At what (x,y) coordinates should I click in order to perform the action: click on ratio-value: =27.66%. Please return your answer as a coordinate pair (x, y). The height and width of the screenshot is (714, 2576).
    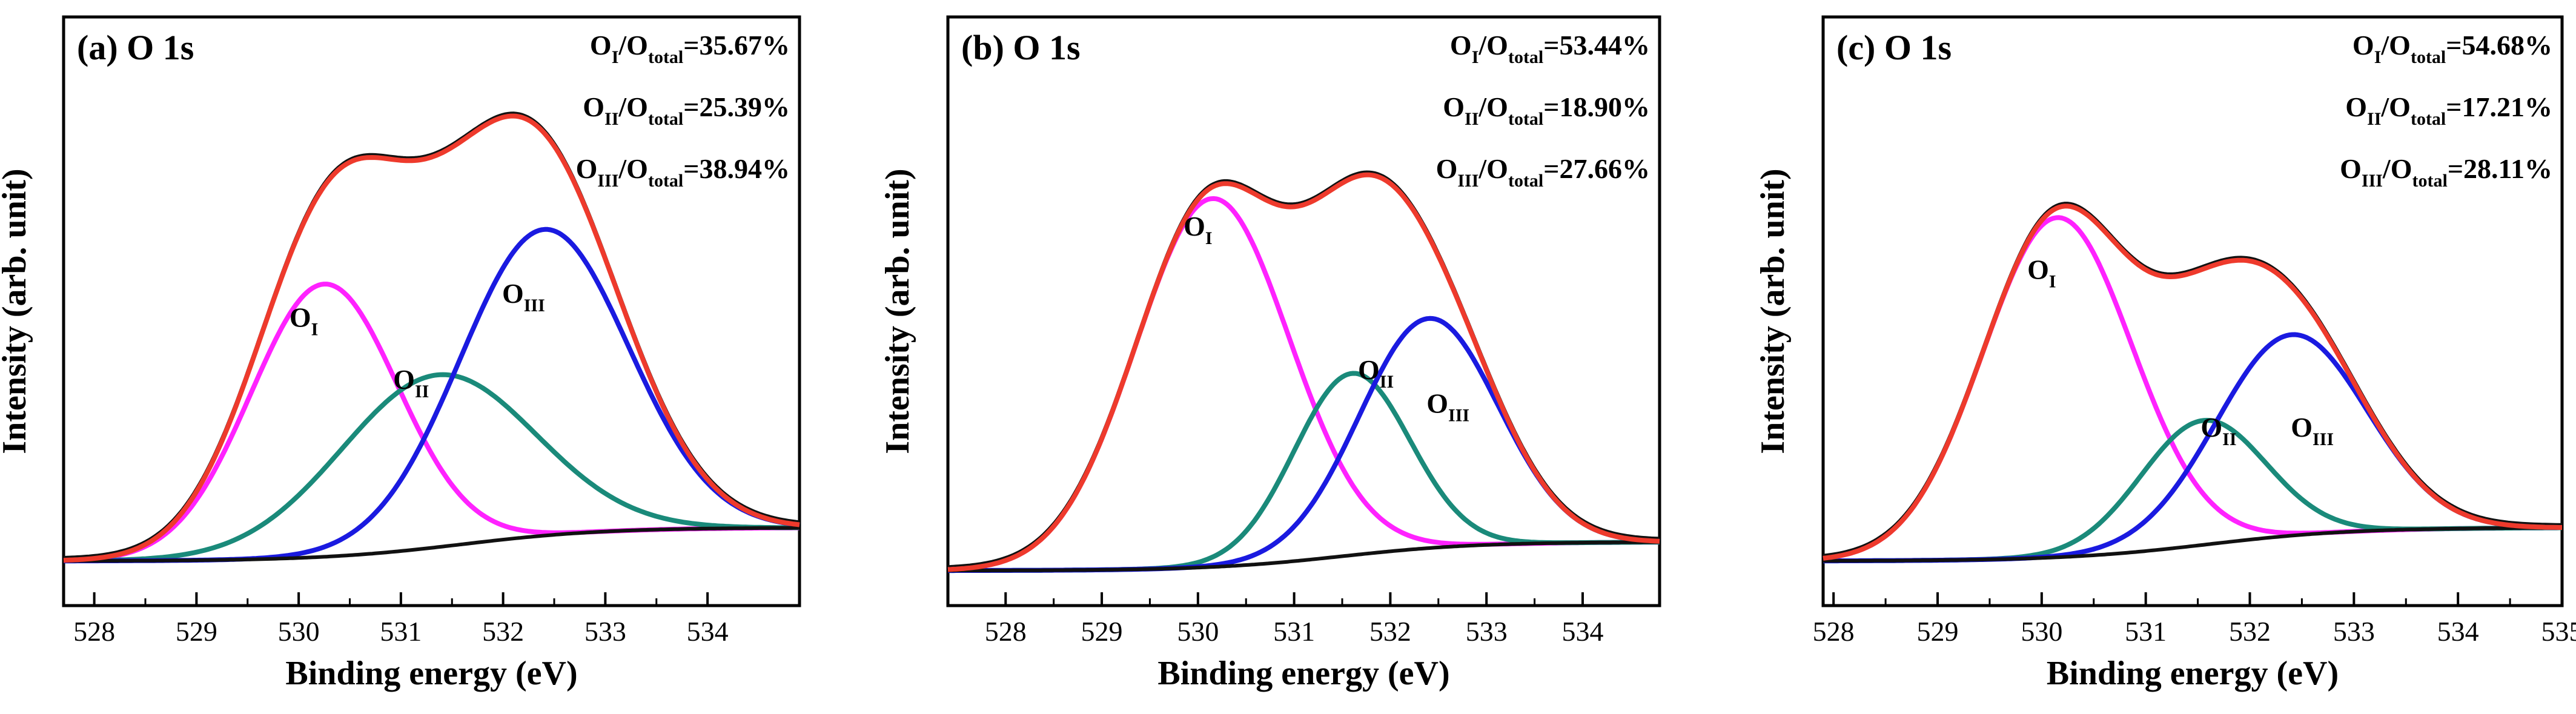
    Looking at the image, I should click on (1596, 168).